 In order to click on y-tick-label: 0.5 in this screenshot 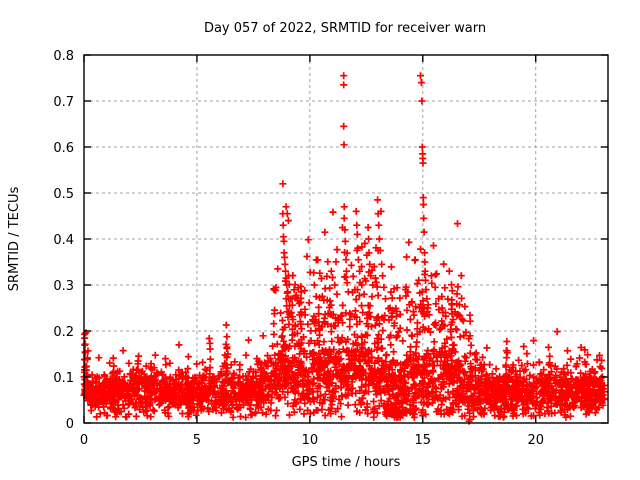, I will do `click(63, 194)`.